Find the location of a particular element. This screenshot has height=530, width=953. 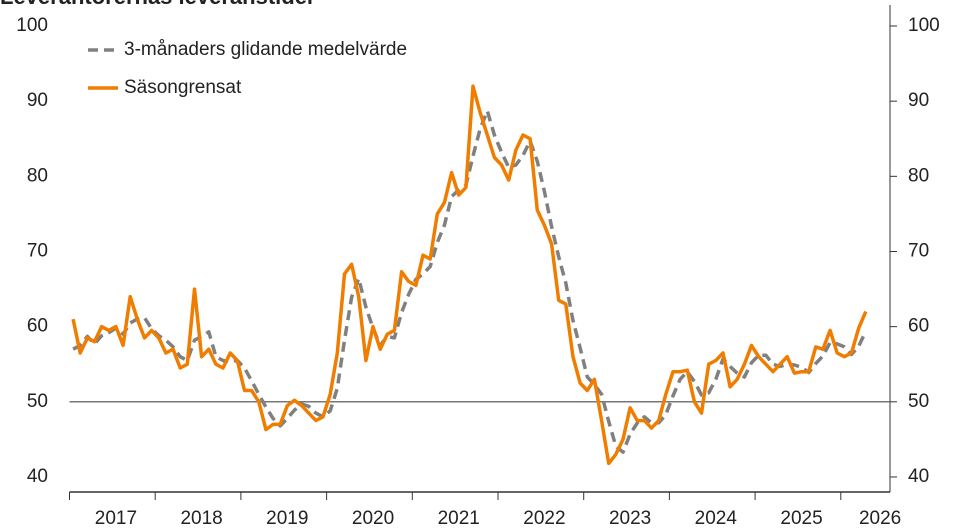

x-tick-label: 2022 is located at coordinates (544, 518).